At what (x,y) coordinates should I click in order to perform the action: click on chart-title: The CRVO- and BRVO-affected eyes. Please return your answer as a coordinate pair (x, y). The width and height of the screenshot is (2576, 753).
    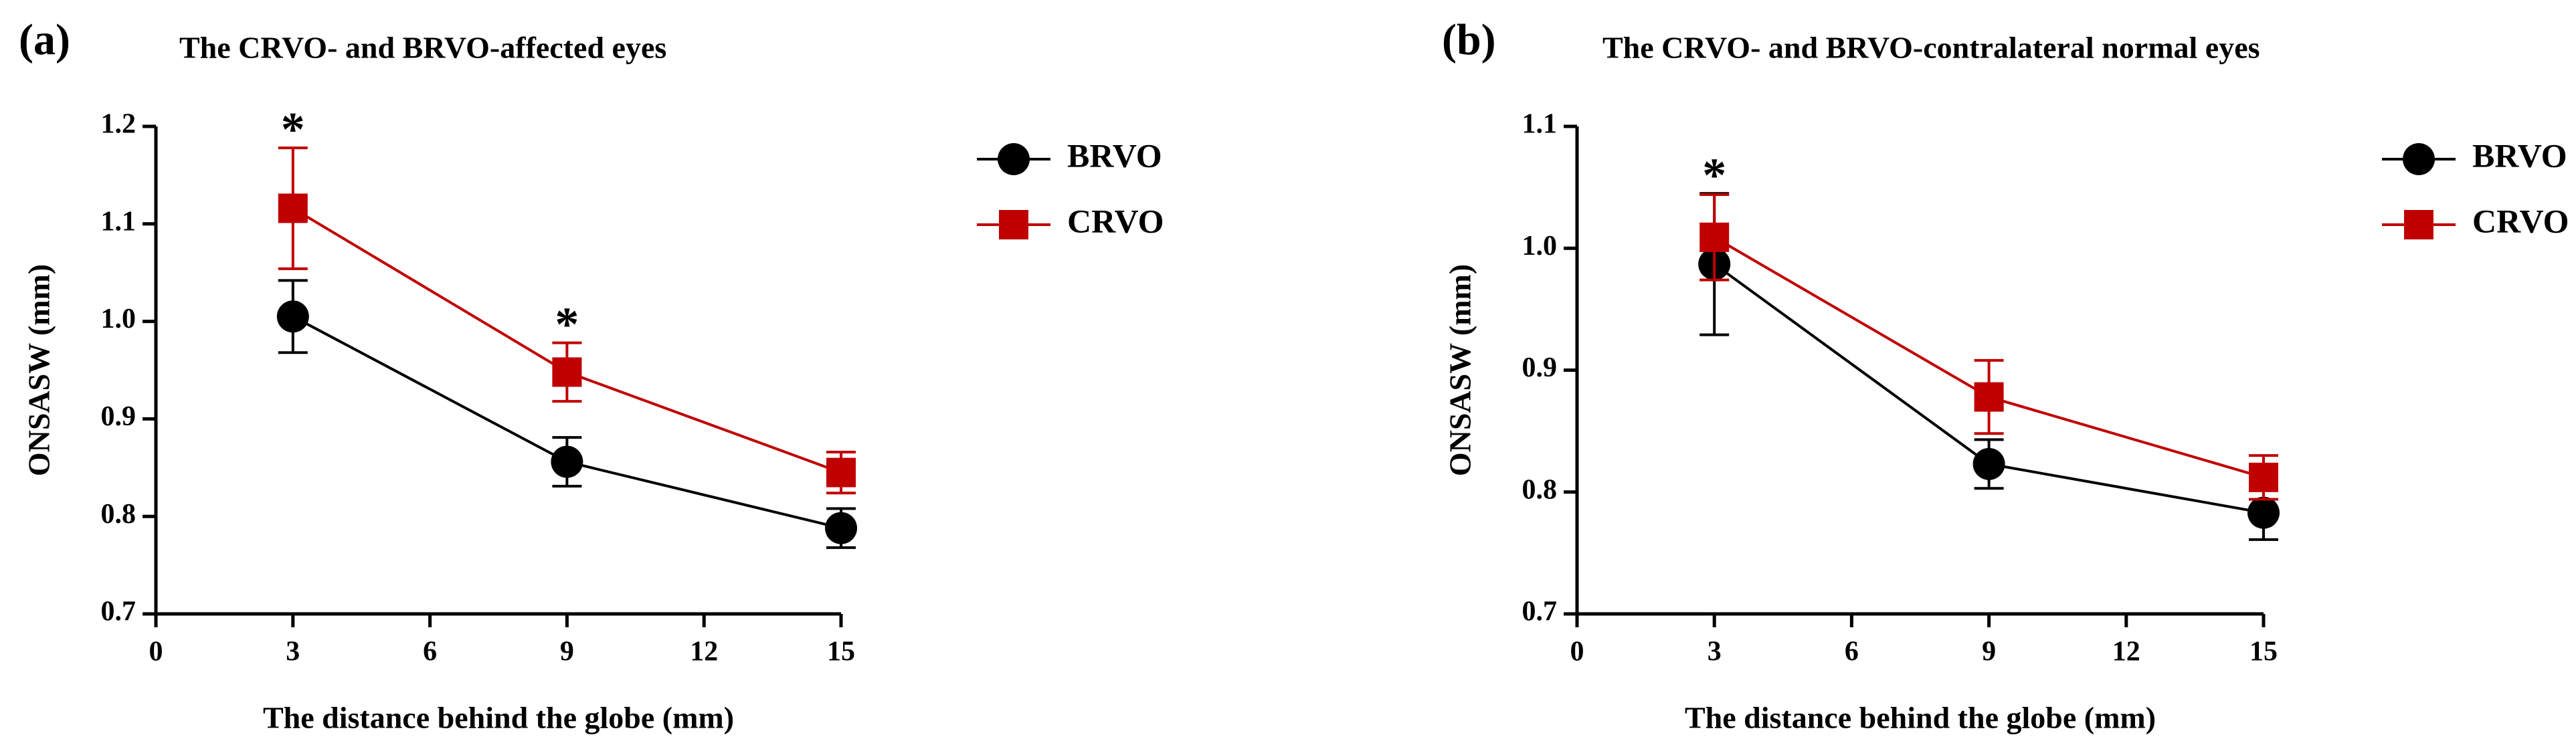
    Looking at the image, I should click on (422, 48).